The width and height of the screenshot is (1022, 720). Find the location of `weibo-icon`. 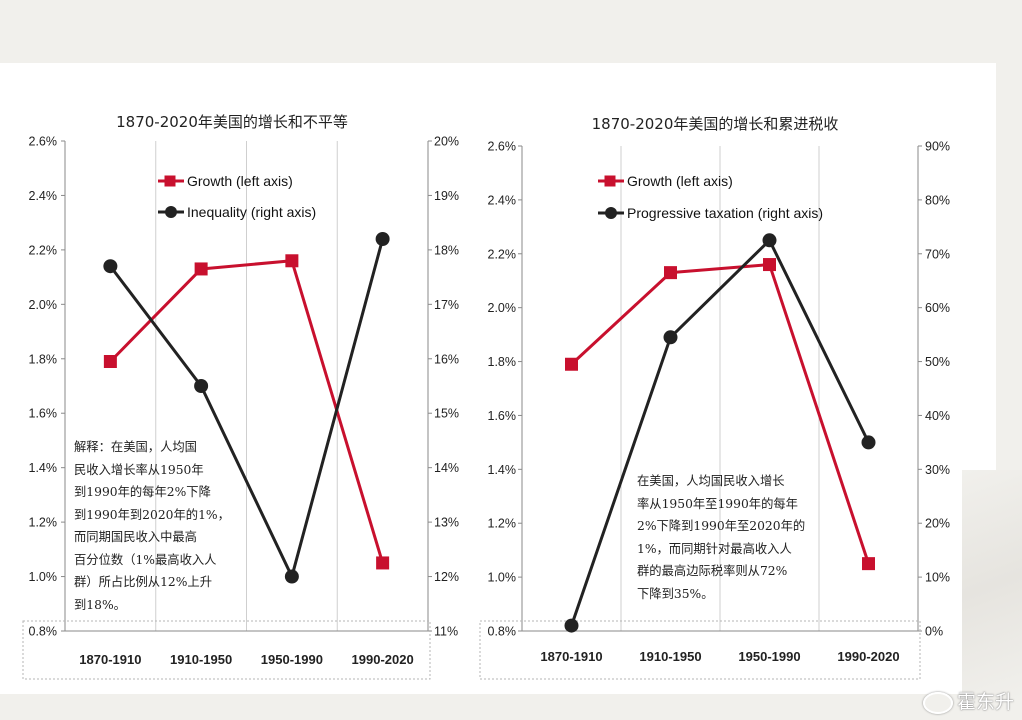

weibo-icon is located at coordinates (937, 702).